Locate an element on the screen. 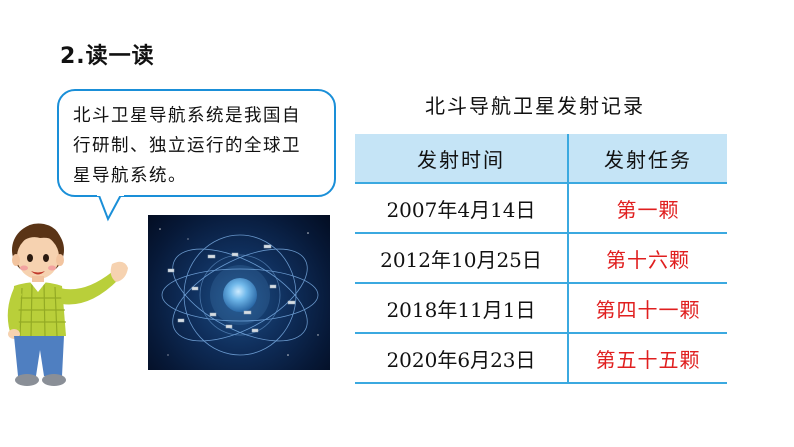  header-launch-task: 发射任务 is located at coordinates (647, 159).